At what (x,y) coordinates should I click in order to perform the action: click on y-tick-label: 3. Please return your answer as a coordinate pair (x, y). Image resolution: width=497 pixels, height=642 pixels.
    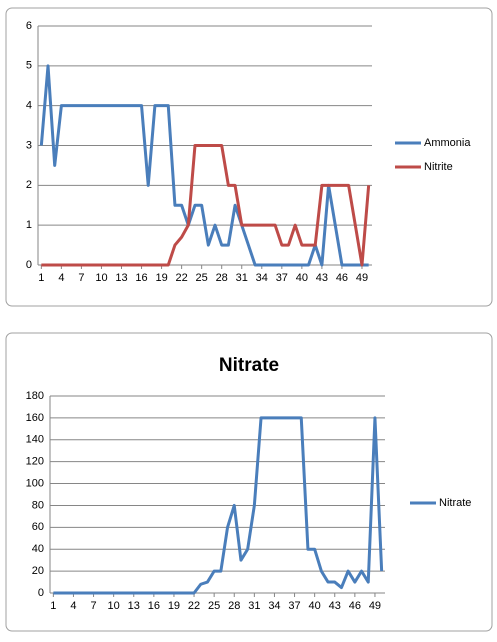
    Looking at the image, I should click on (29, 145).